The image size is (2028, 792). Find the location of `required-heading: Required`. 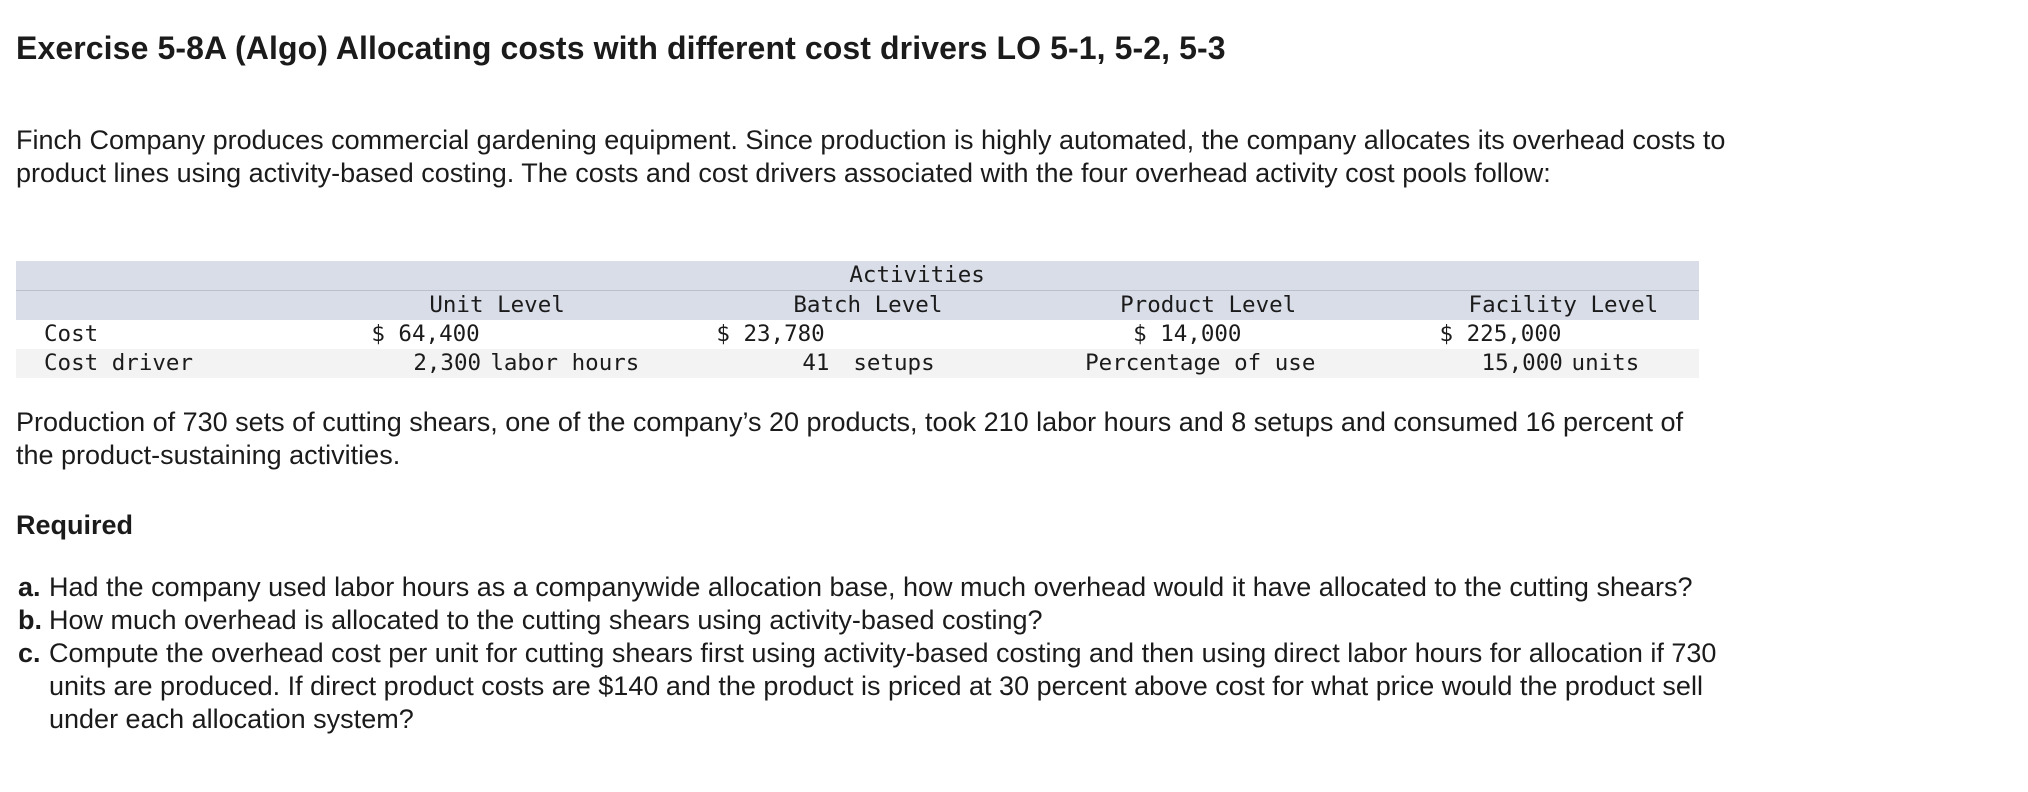

required-heading: Required is located at coordinates (75, 525).